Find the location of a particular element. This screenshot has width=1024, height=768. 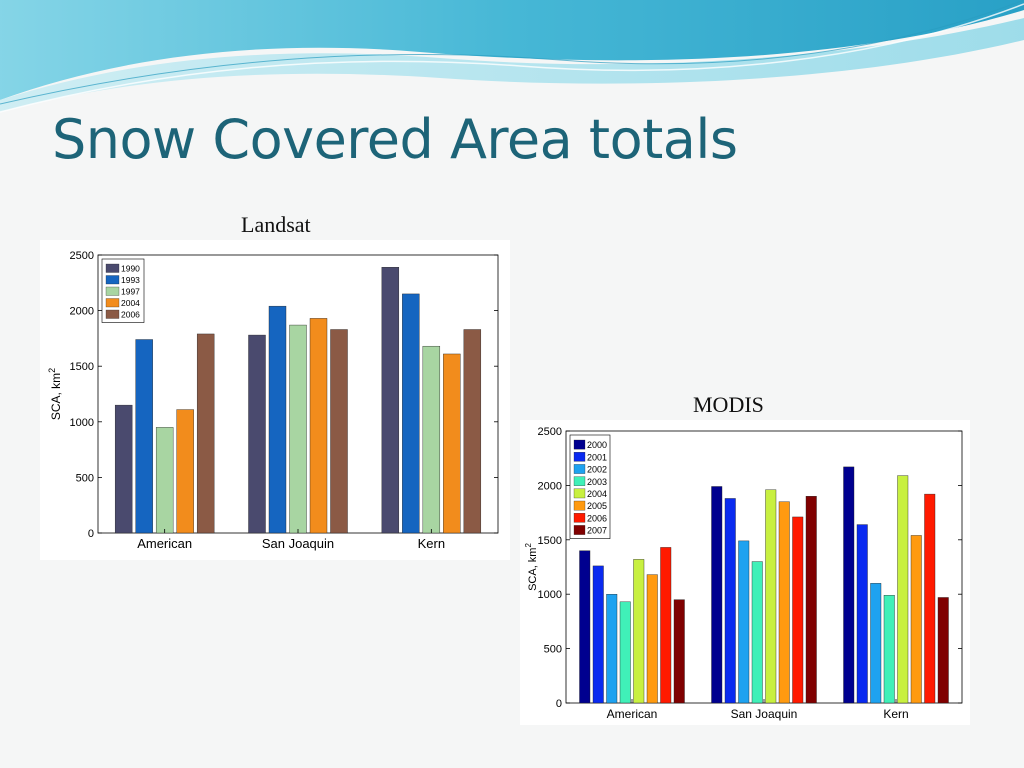

bar-1997-san-joaquin is located at coordinates (298, 429).